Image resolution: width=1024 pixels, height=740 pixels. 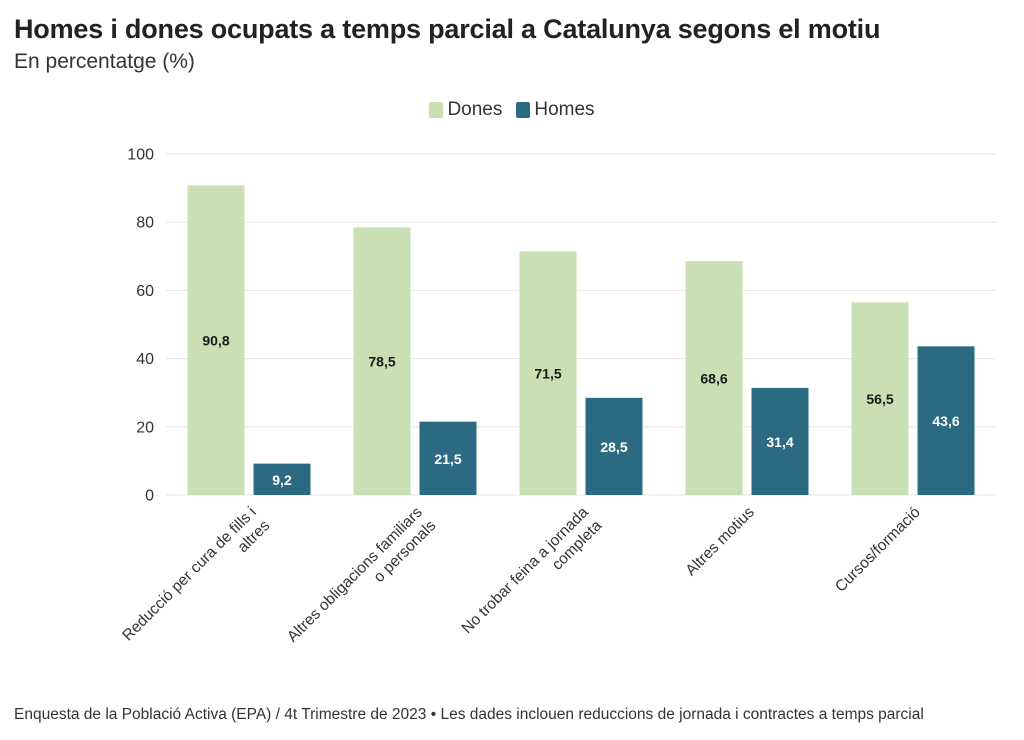 I want to click on y-tick-label: 0, so click(x=149, y=496).